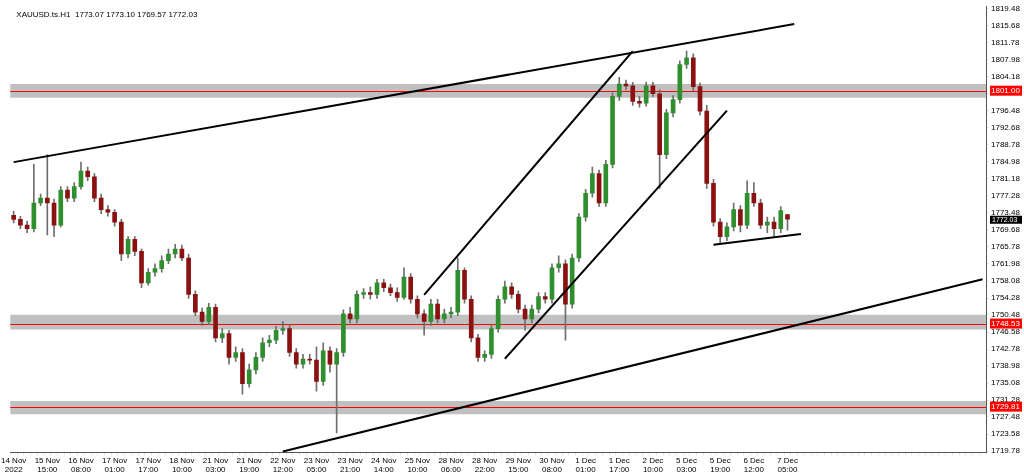  I want to click on x-tick-label: 28 Nov 22:00, so click(485, 465).